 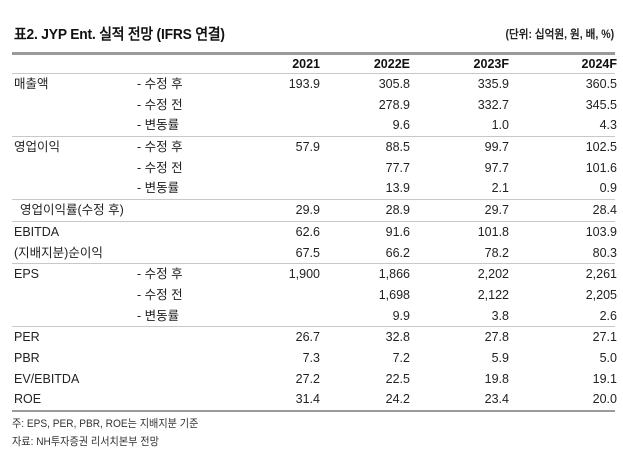 I want to click on value-2024f: 2.6, so click(x=608, y=315).